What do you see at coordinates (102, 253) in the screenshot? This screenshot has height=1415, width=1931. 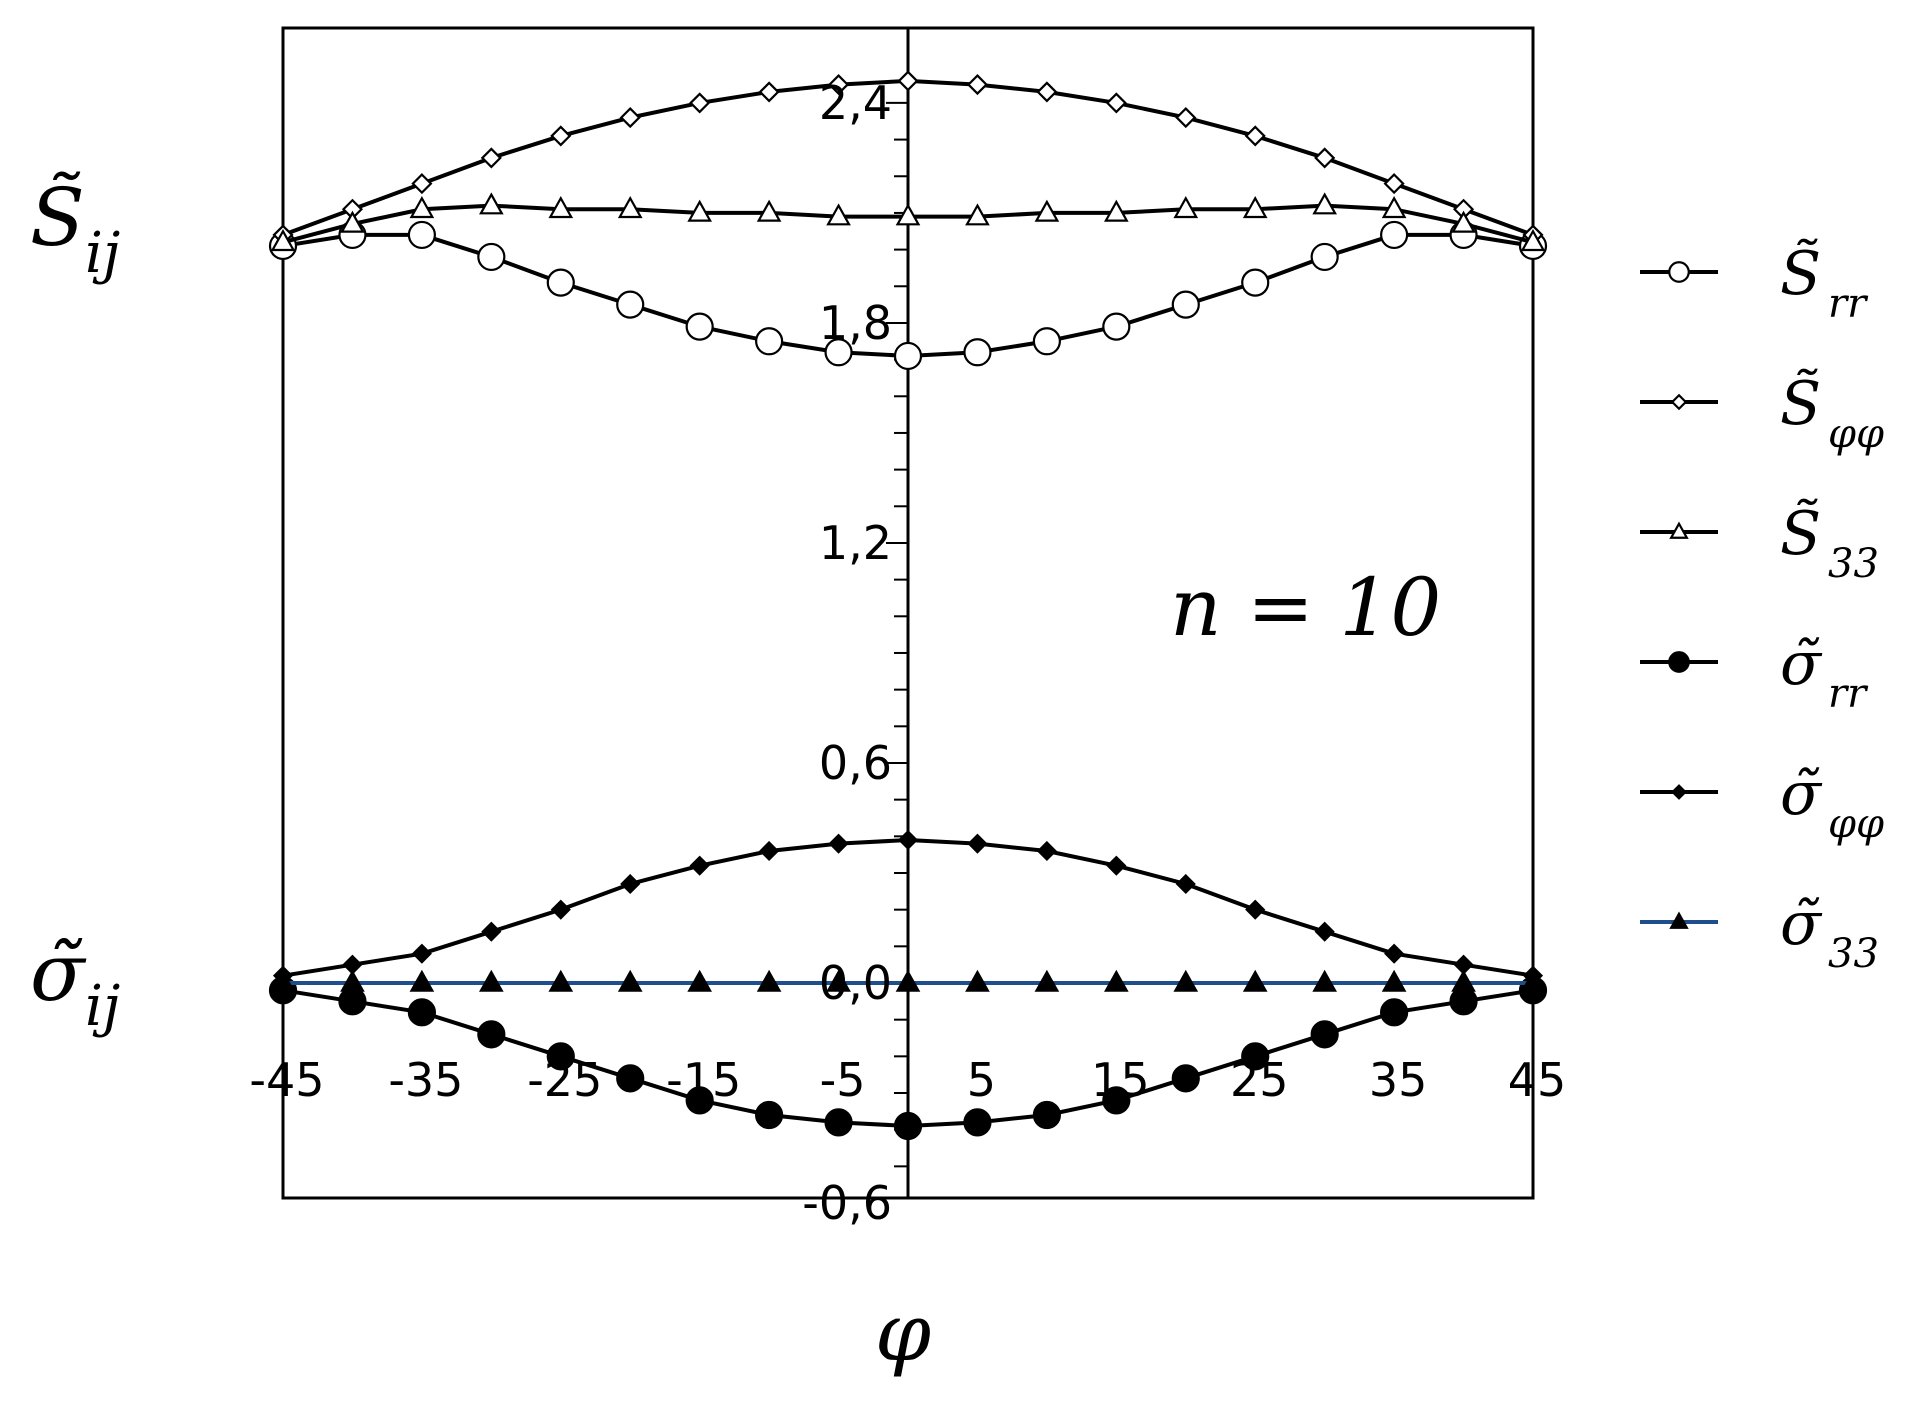 I see `y-axis-label-top-sub: ij` at bounding box center [102, 253].